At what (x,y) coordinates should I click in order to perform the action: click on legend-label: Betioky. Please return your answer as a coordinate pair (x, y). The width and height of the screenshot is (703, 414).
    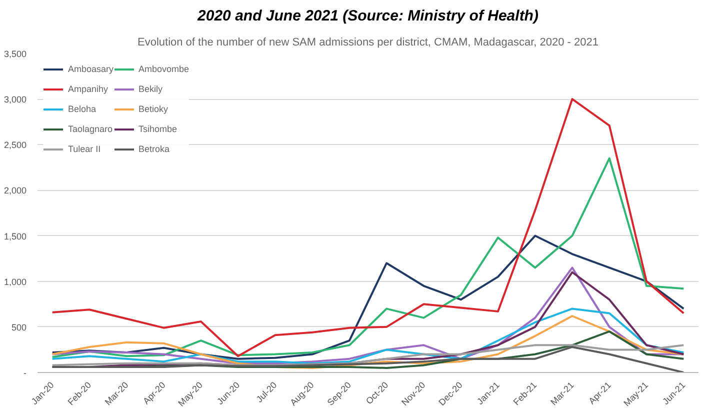
    Looking at the image, I should click on (153, 109).